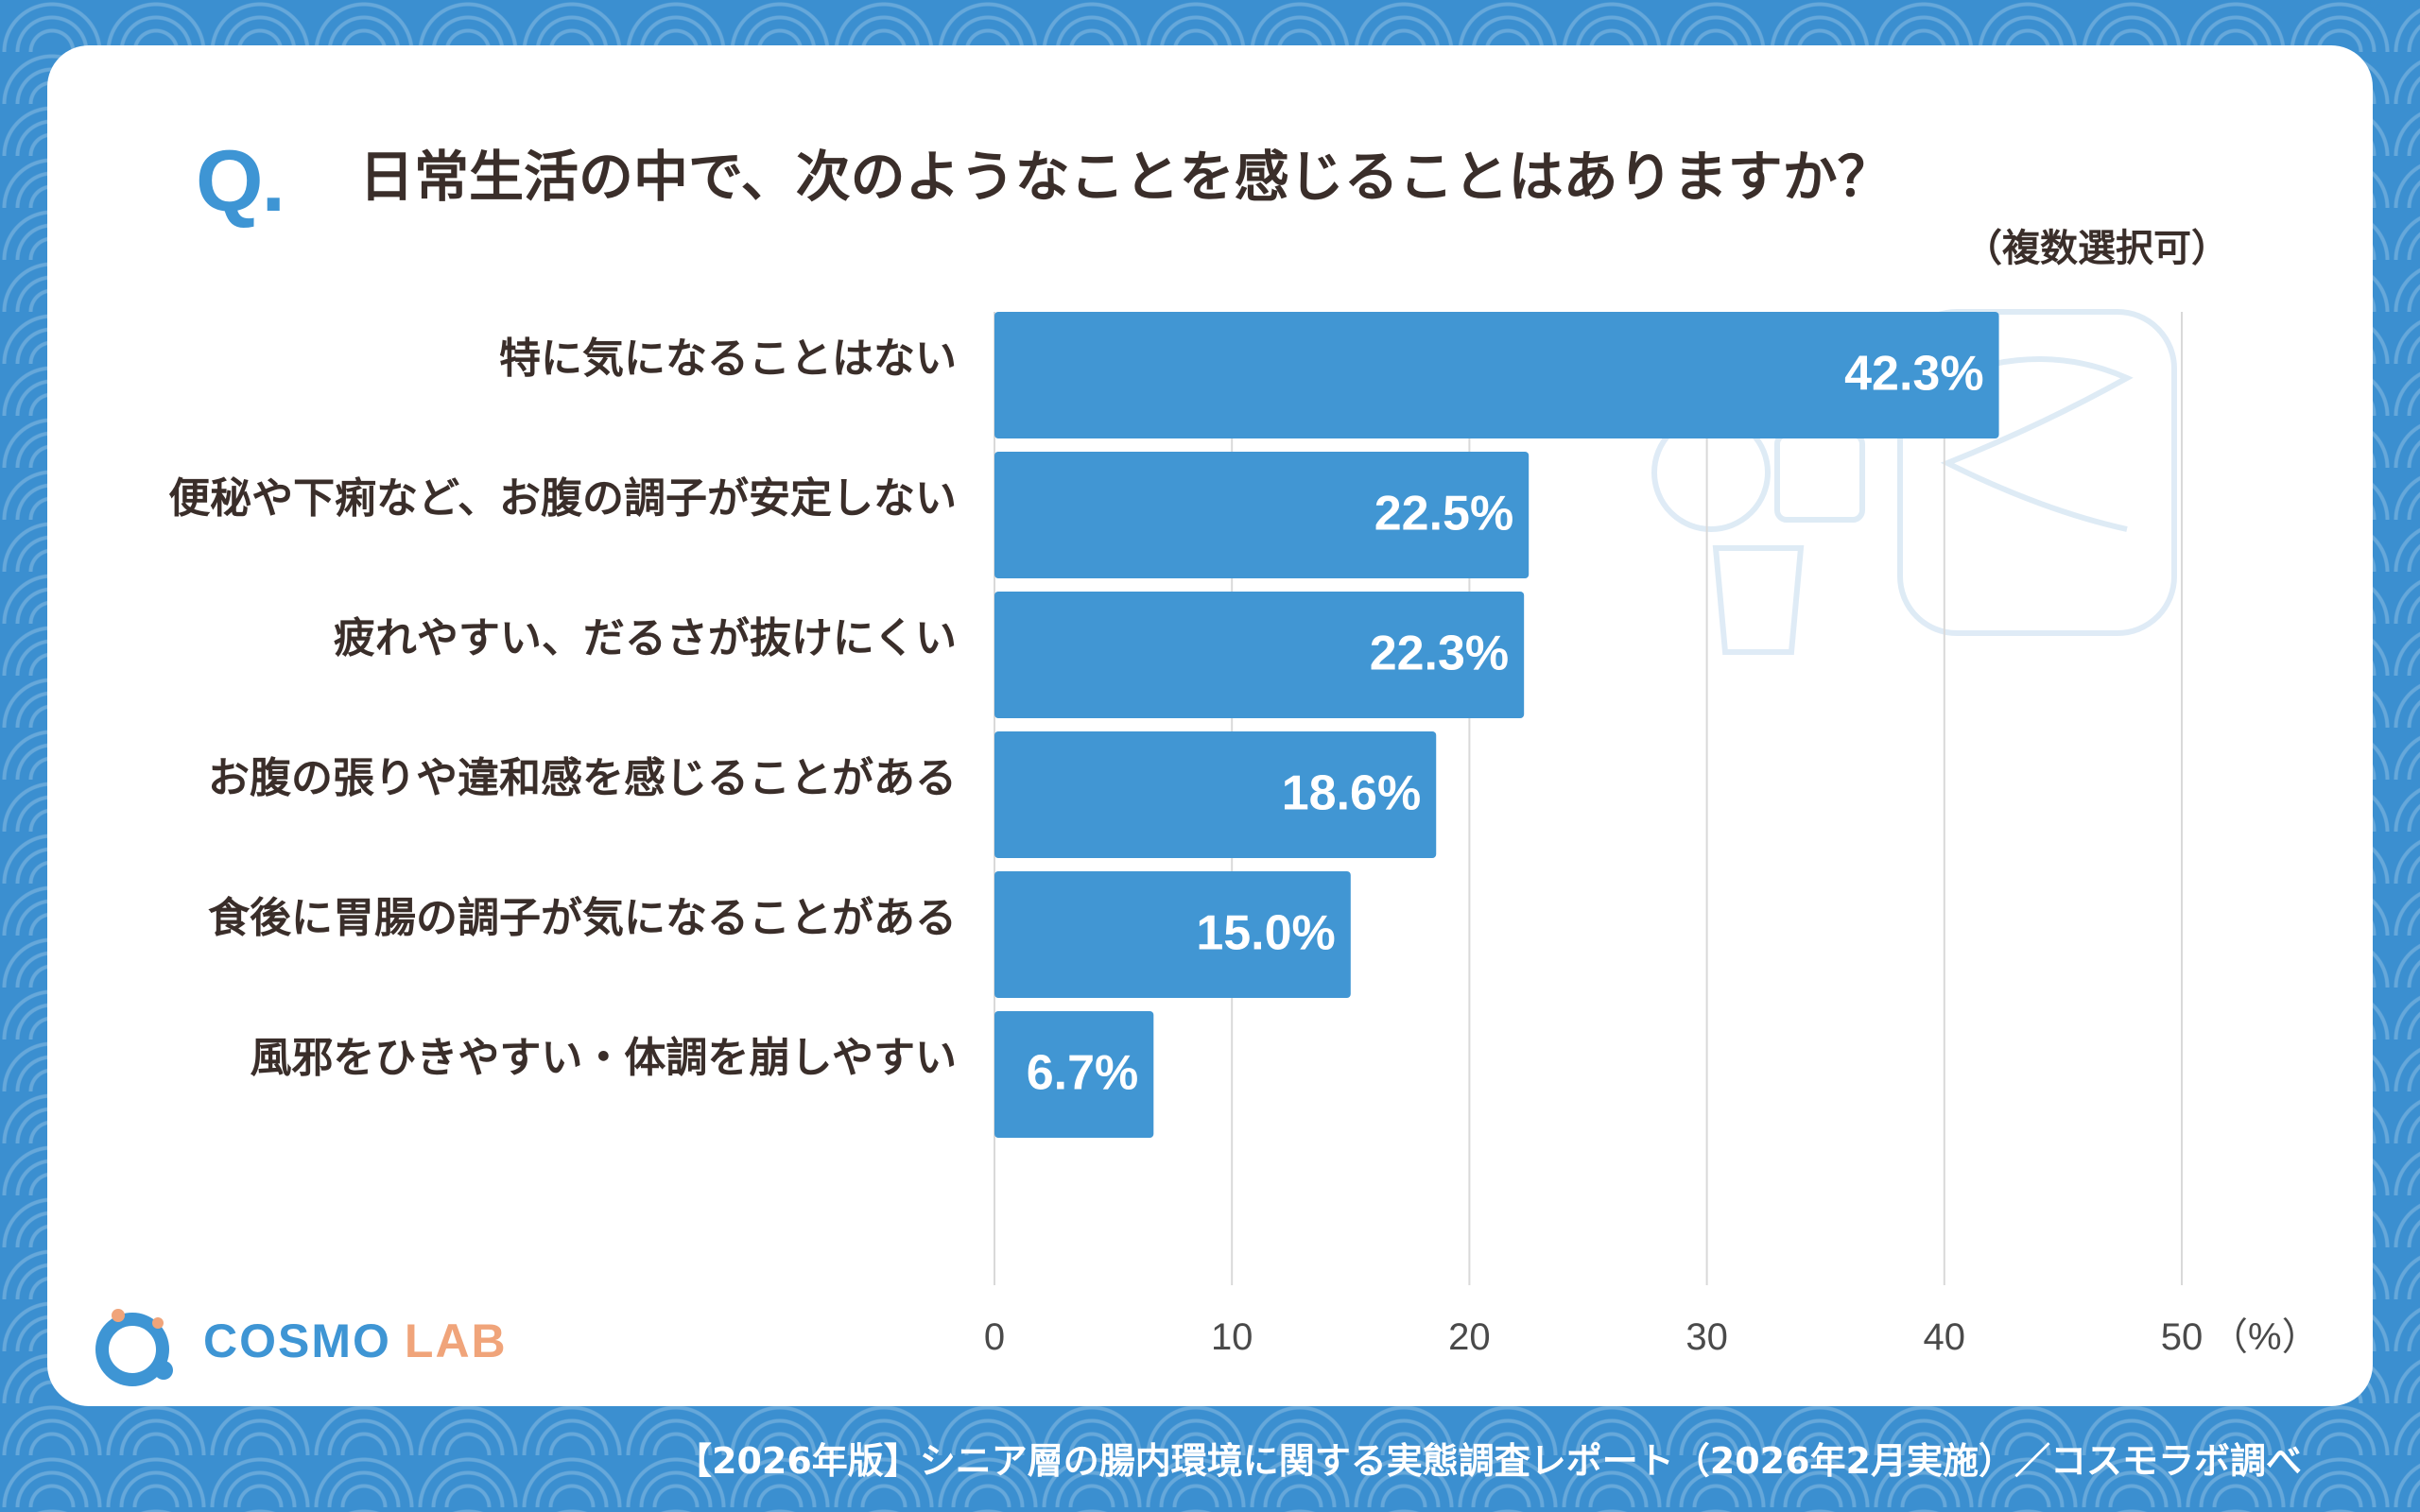  What do you see at coordinates (2265, 1337) in the screenshot?
I see `x-unit-label: （%）` at bounding box center [2265, 1337].